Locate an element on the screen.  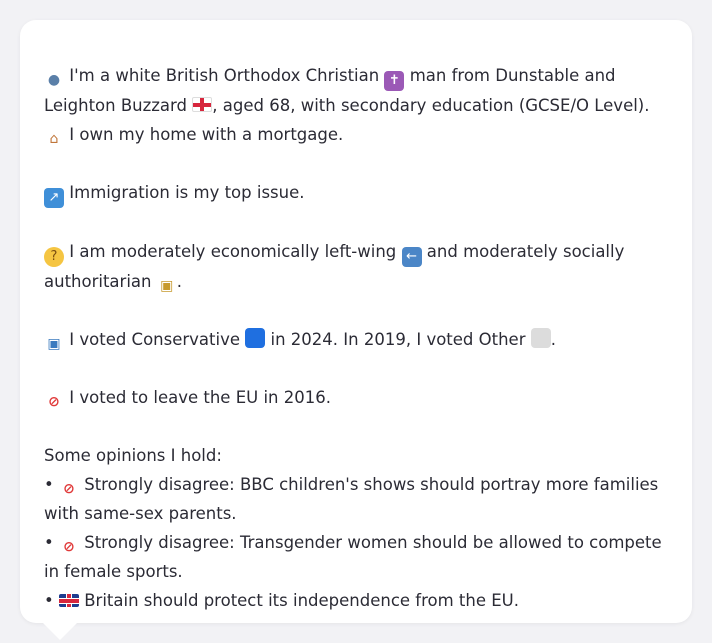
passport-control-icon: ↗ is located at coordinates (54, 198).